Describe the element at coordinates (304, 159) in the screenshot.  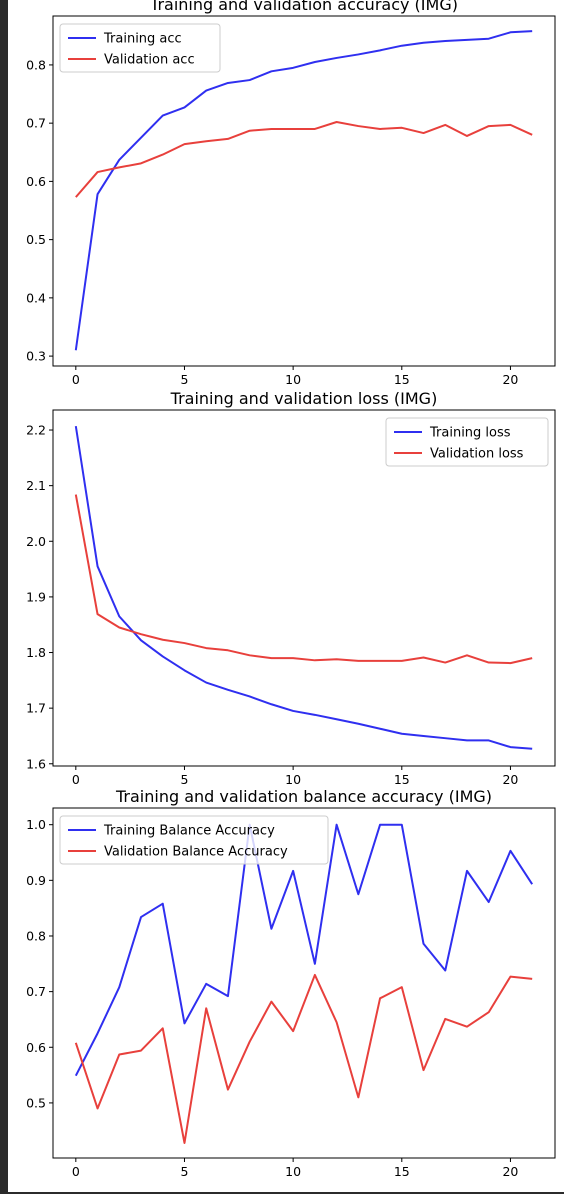
I see `series-line-validation-acc` at that location.